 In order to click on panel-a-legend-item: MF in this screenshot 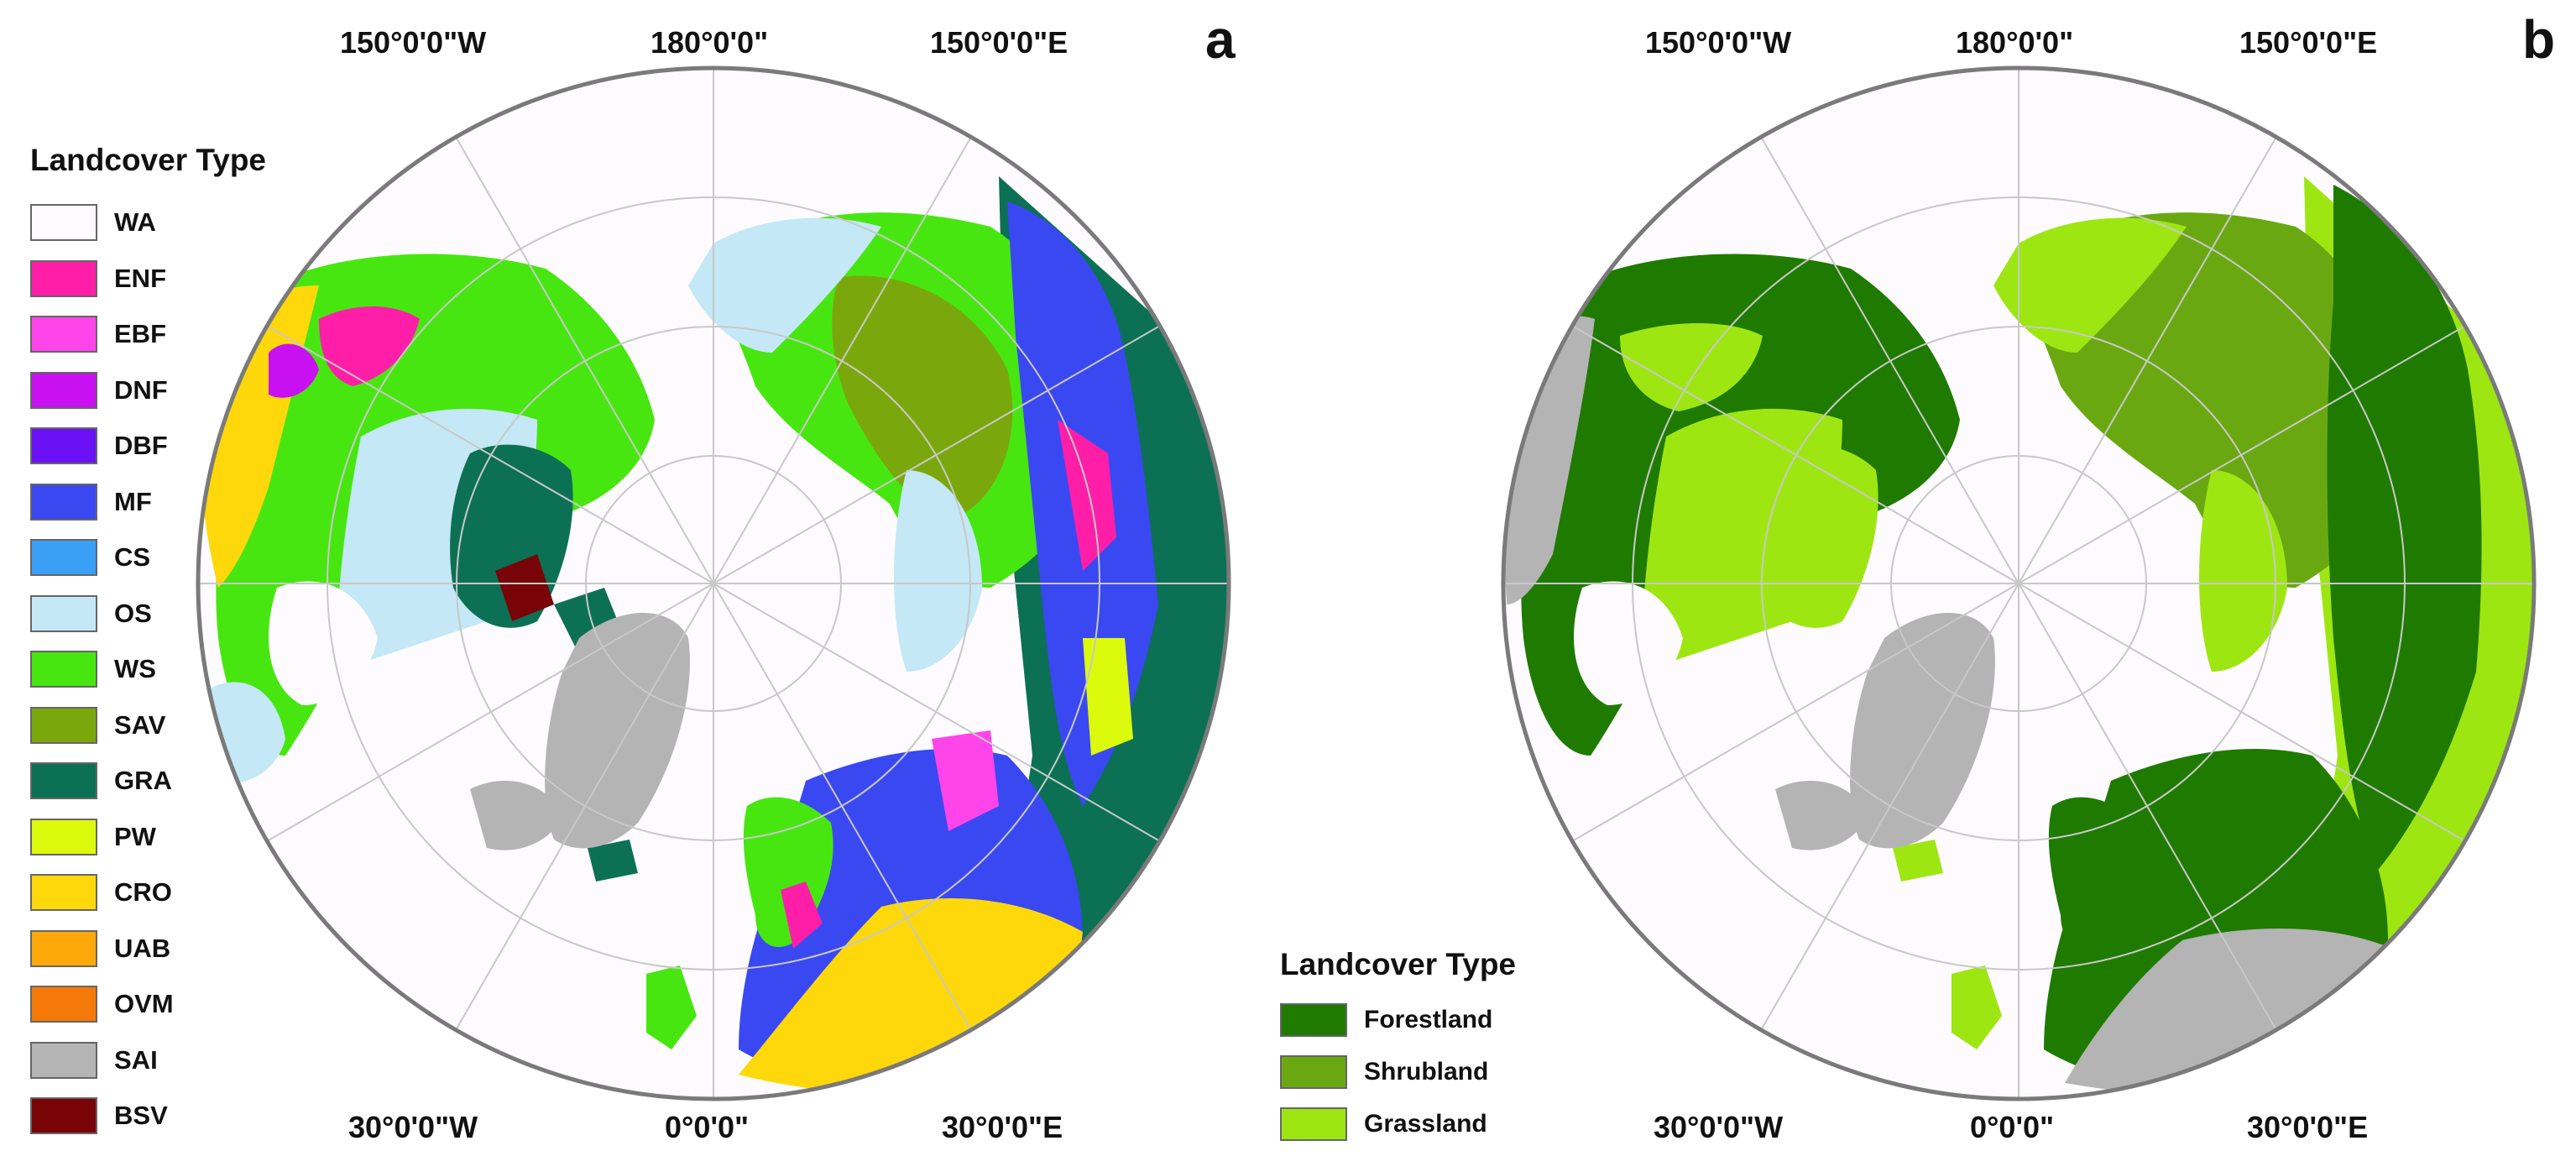, I will do `click(91, 502)`.